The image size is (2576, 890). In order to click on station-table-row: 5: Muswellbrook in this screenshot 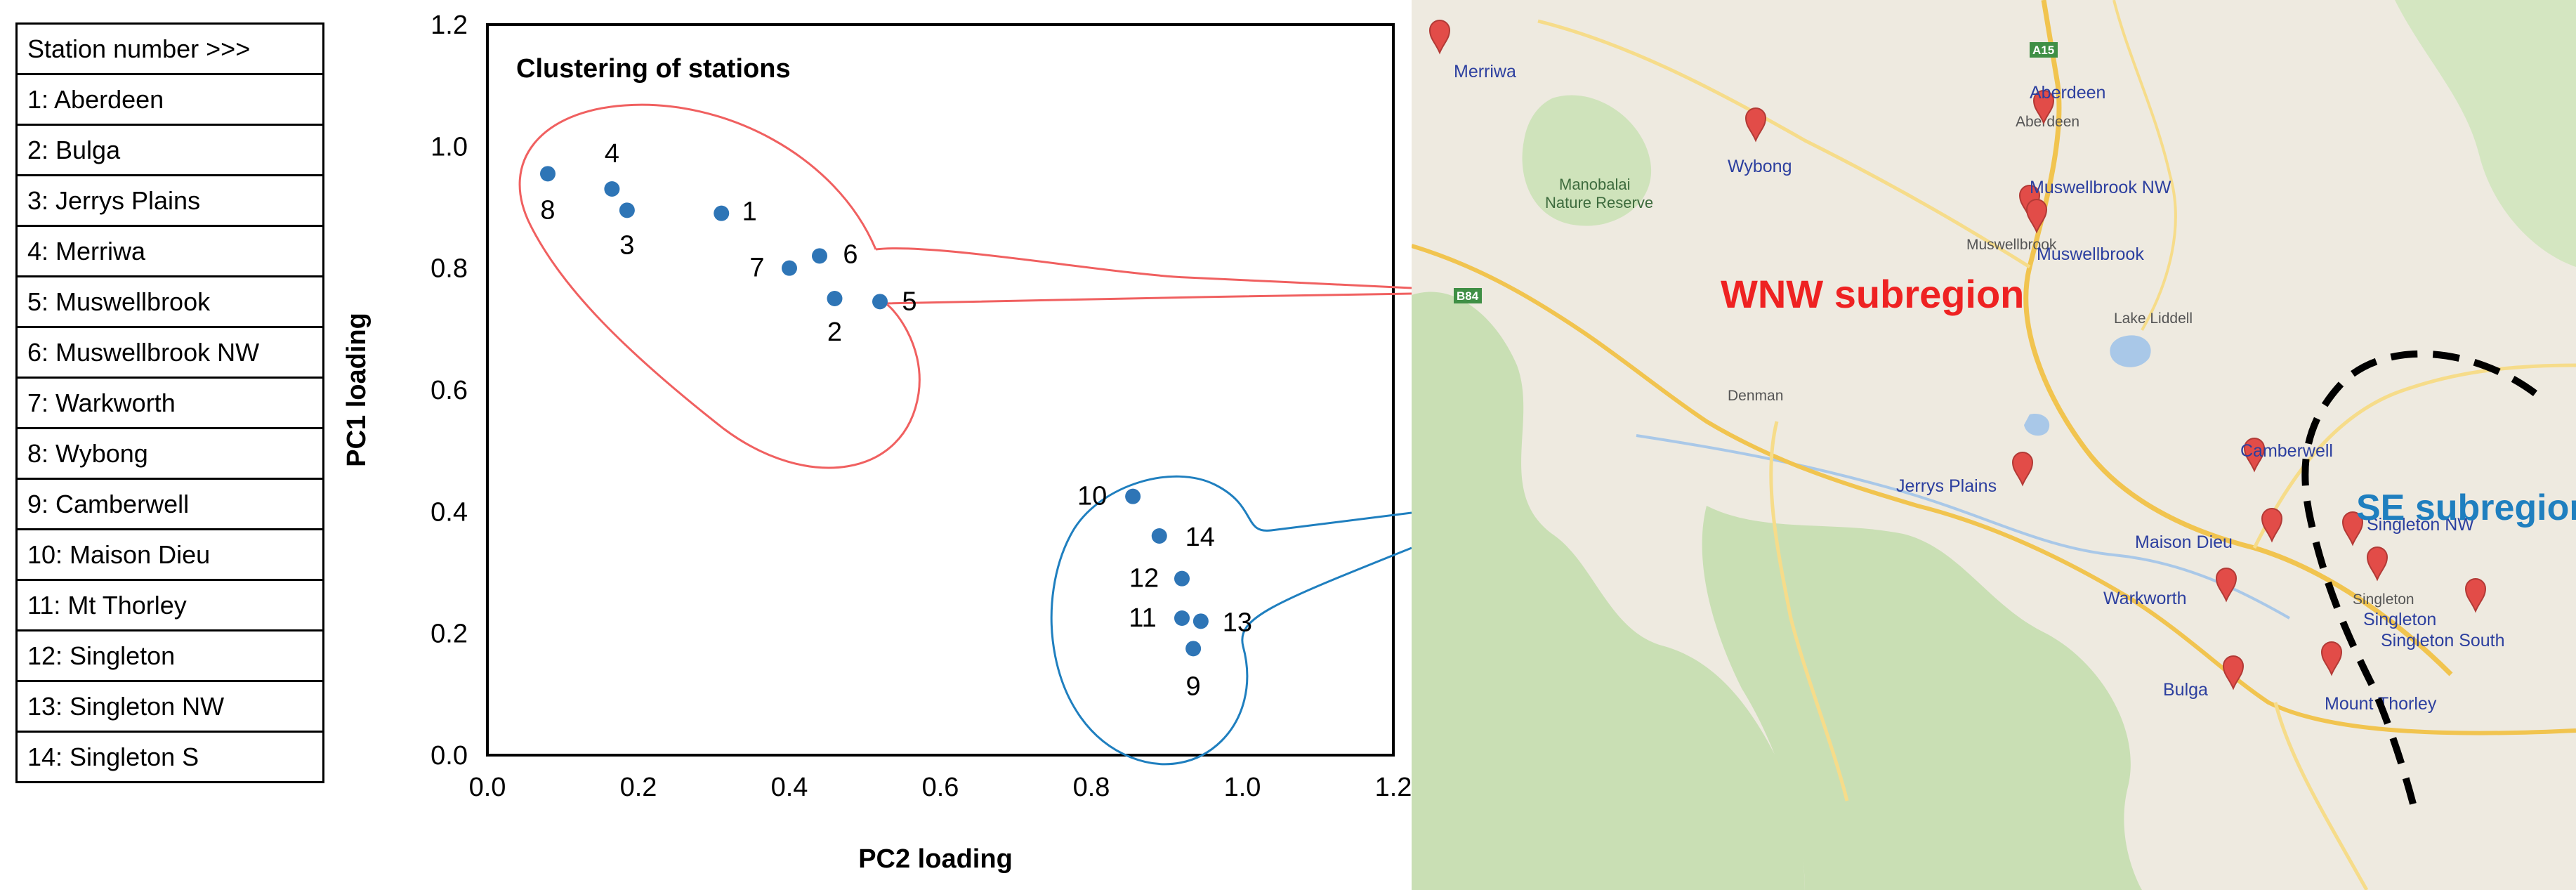, I will do `click(169, 301)`.